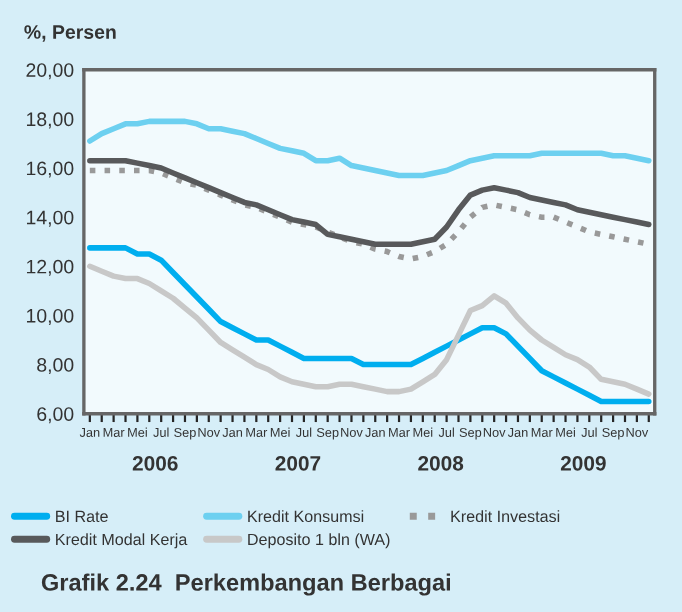 Image resolution: width=682 pixels, height=612 pixels. Describe the element at coordinates (50, 169) in the screenshot. I see `y-tick-label: 16,00` at that location.